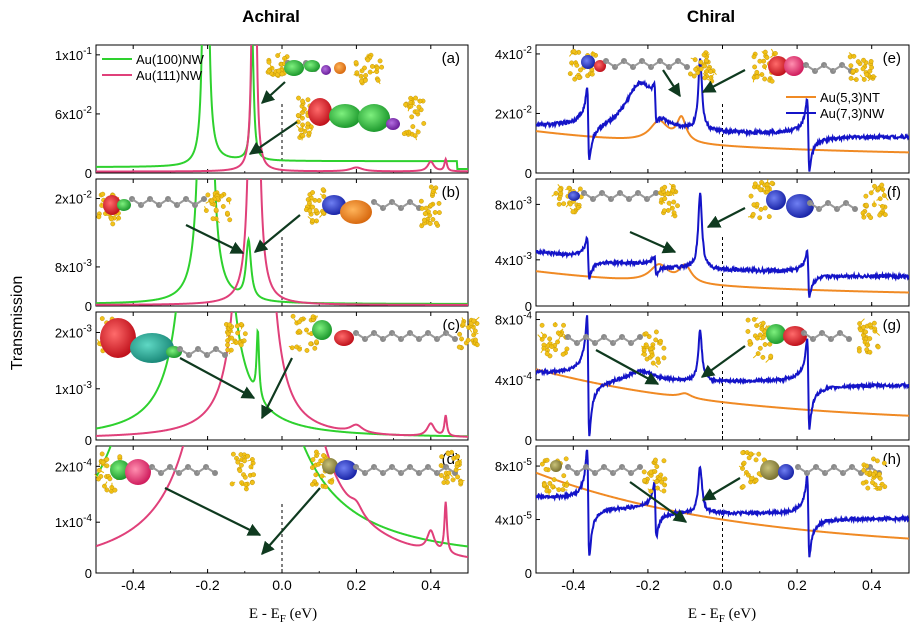 The image size is (917, 630). What do you see at coordinates (797, 585) in the screenshot?
I see `x-tick-label: 0.2` at bounding box center [797, 585].